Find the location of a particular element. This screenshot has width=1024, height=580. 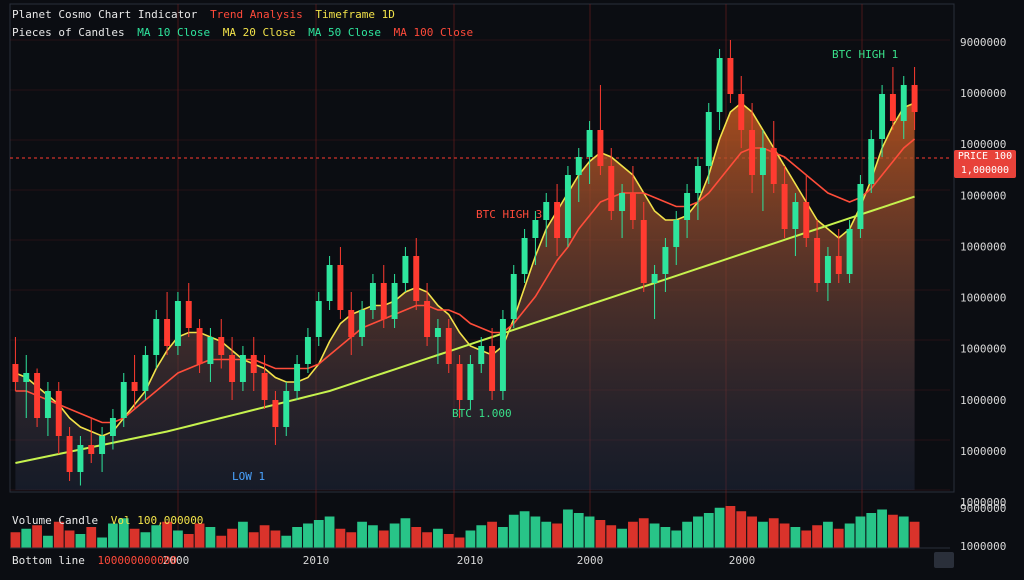

x-tick-label-3: 2000 is located at coordinates (590, 560).